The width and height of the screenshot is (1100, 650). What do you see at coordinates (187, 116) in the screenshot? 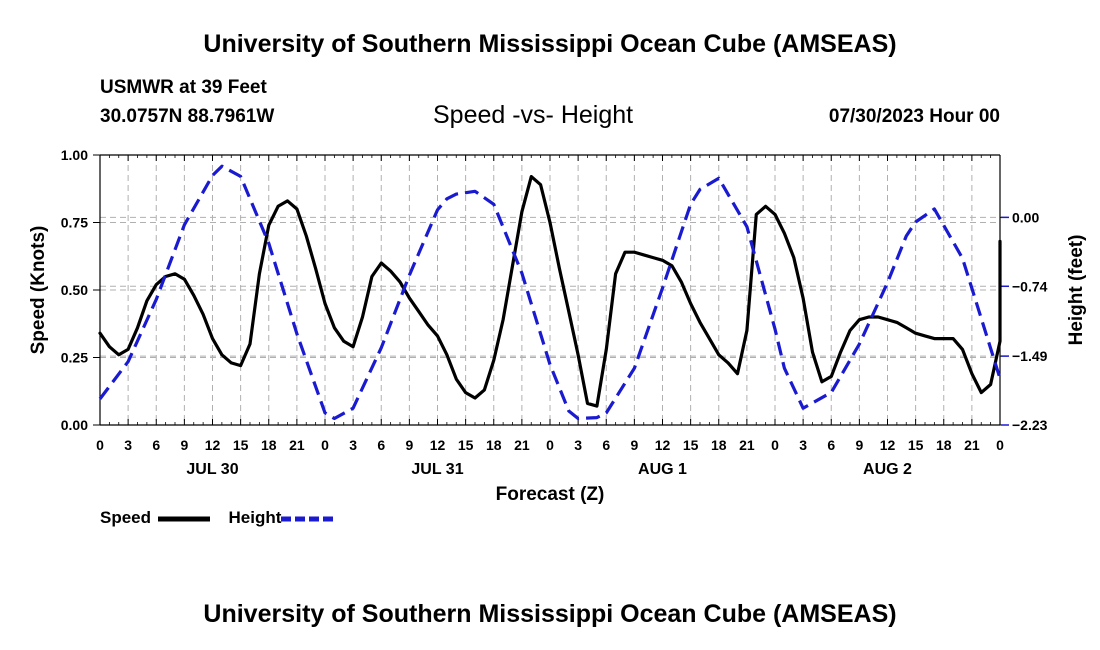
I see `location-label: 30.0757N 88.7961W` at bounding box center [187, 116].